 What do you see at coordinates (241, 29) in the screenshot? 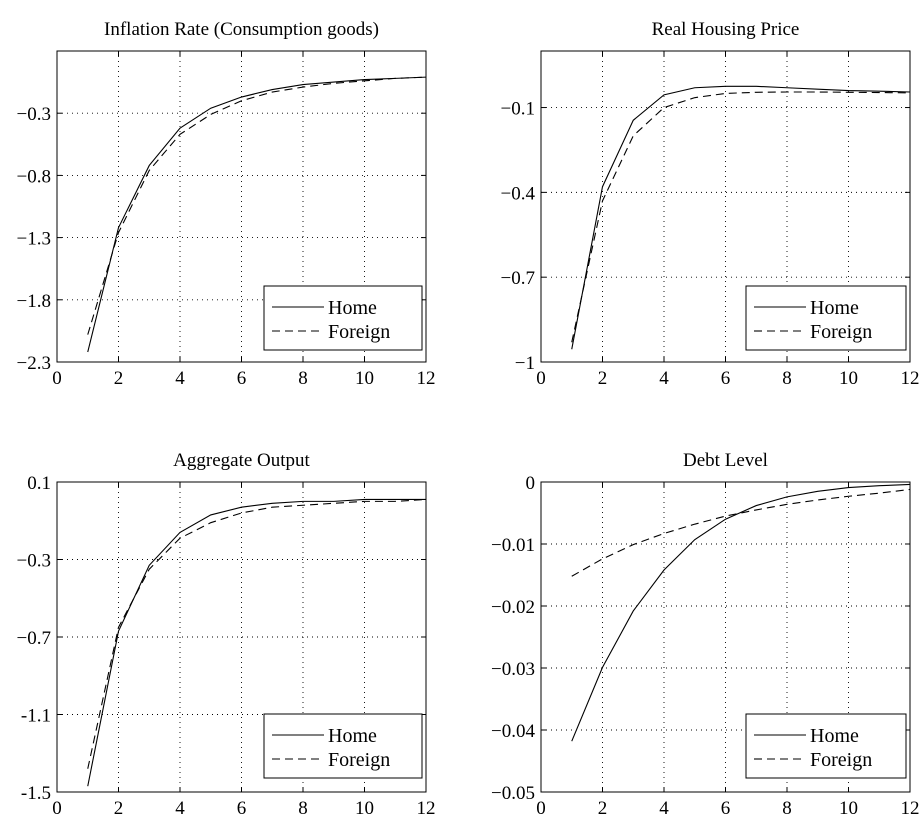
I see `chart-title: Inflation Rate (Consumption goods)` at bounding box center [241, 29].